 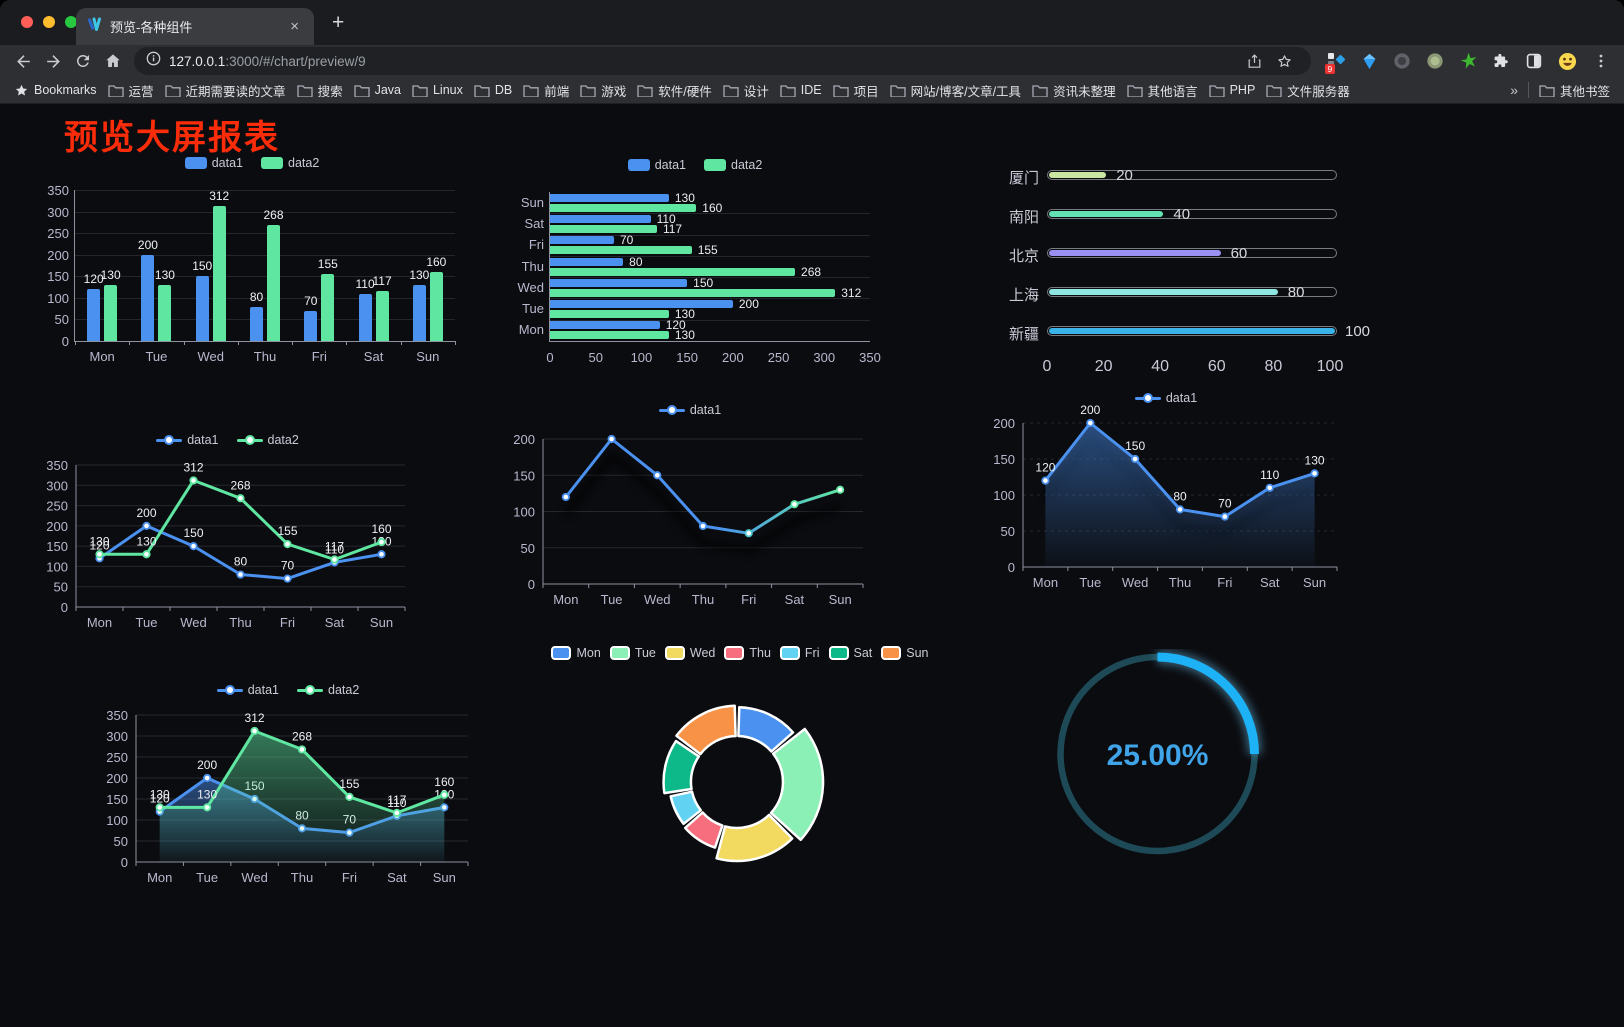 I want to click on address-bar: 127.0.0.1:3000/#/chart/preview/9, so click(x=722, y=61).